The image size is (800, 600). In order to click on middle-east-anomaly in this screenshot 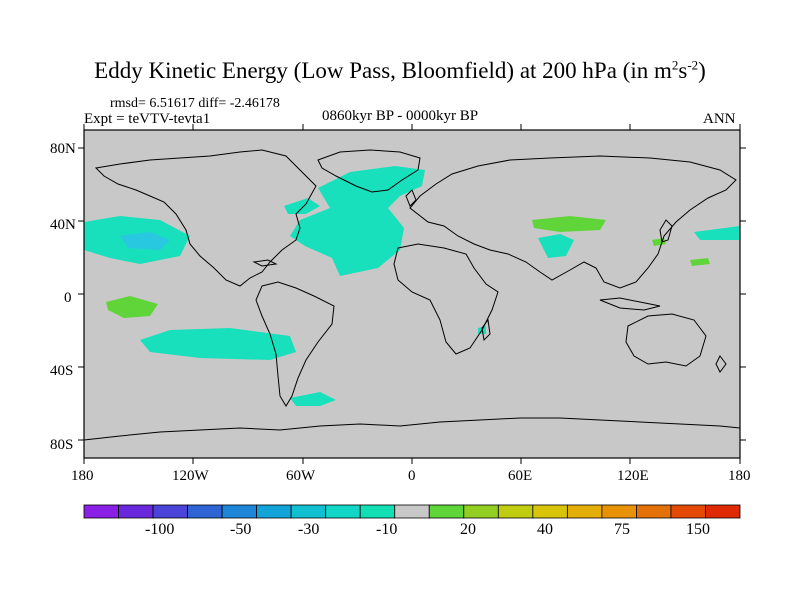, I will do `click(556, 246)`.